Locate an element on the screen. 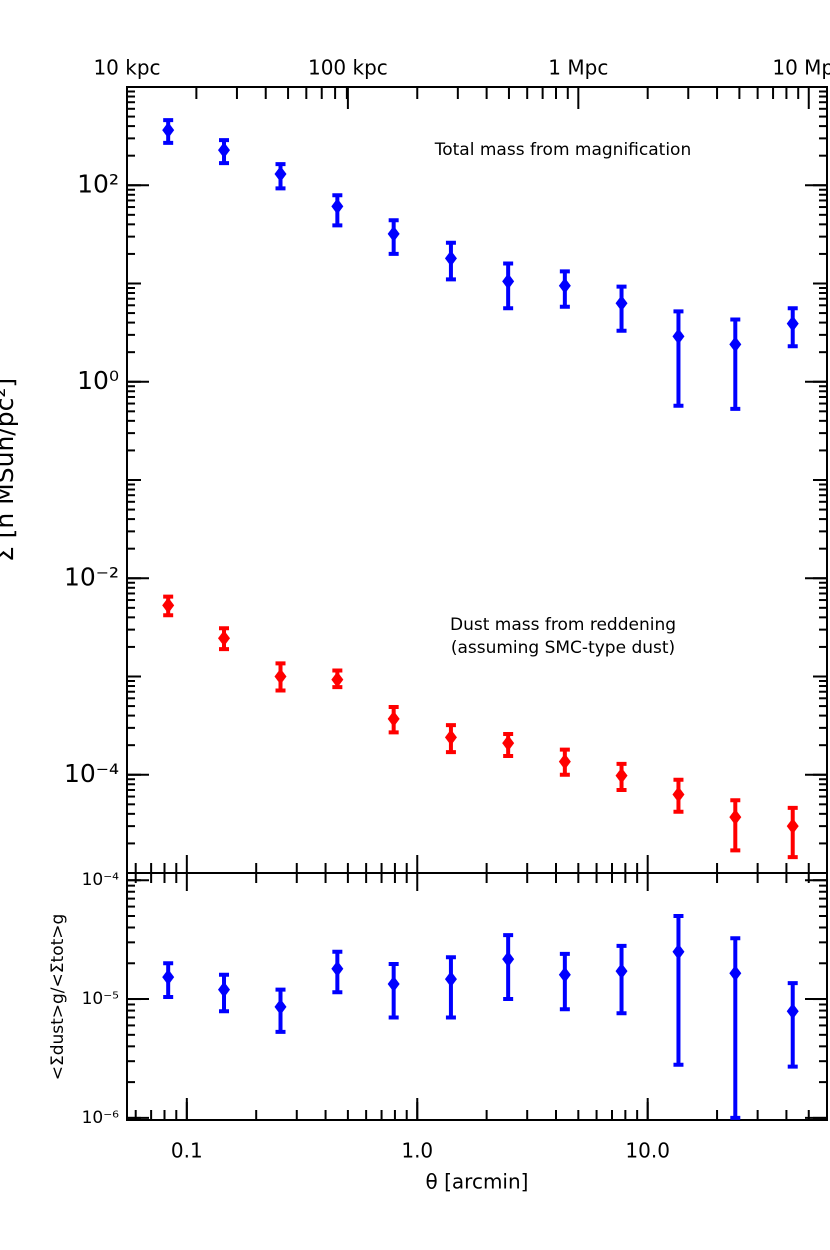 The width and height of the screenshot is (830, 1250). x-tick-label: 0.1 is located at coordinates (187, 1151).